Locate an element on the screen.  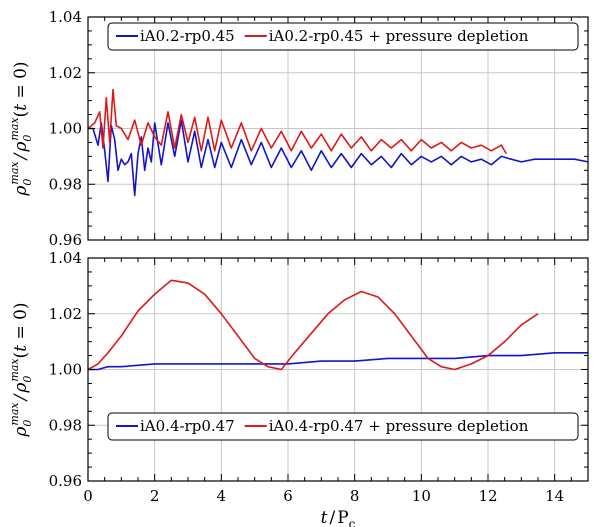
x-tick-label: 0 is located at coordinates (88, 496).